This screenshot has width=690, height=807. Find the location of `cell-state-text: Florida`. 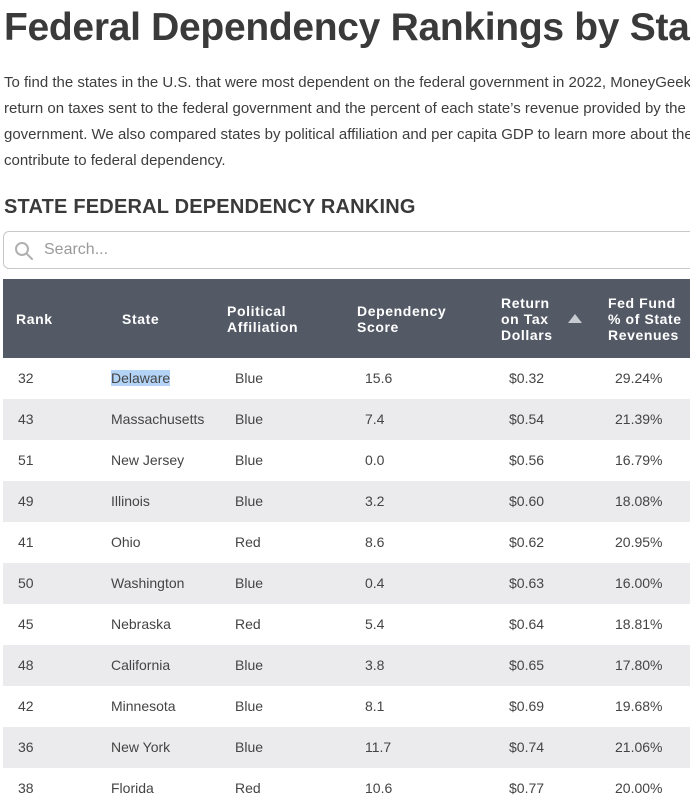

cell-state-text: Florida is located at coordinates (132, 788).